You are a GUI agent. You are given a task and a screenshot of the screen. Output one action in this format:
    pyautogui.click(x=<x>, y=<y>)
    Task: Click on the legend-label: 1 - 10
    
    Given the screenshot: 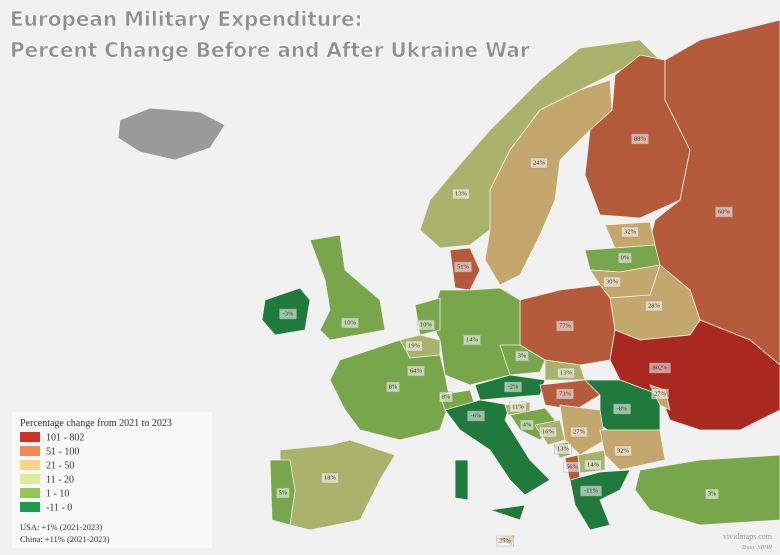 What is the action you would take?
    pyautogui.click(x=57, y=494)
    